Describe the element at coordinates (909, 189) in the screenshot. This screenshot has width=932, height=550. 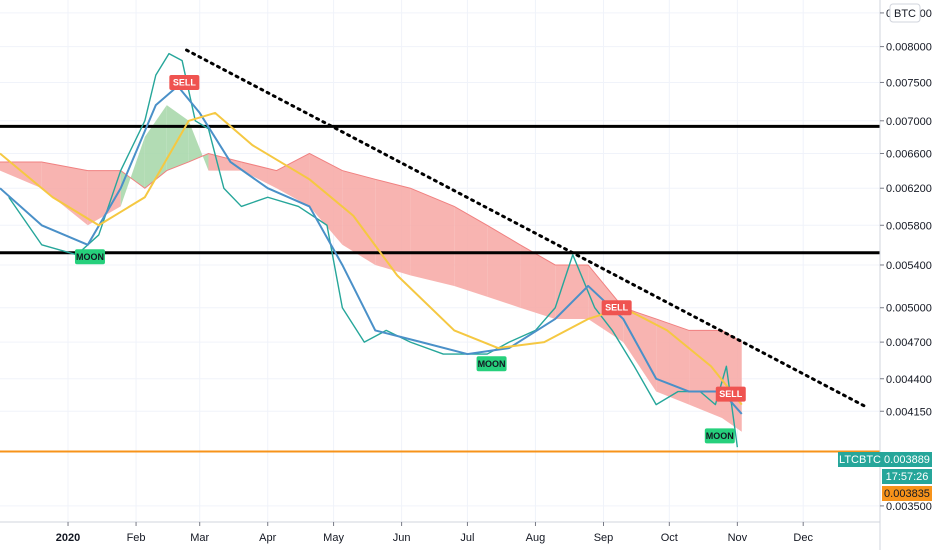
I see `y-tick-label: 0.006200` at that location.